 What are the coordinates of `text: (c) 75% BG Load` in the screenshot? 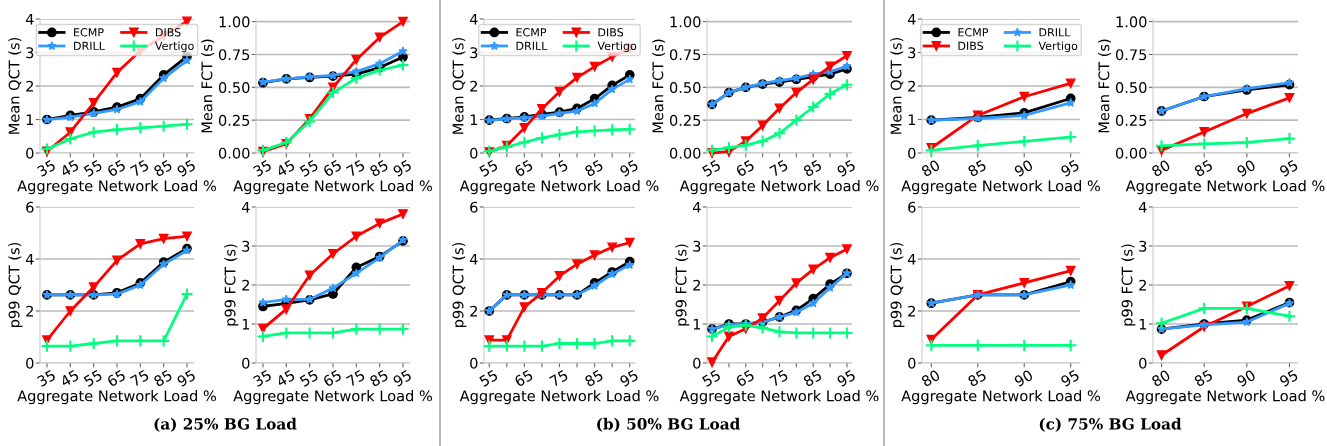 It's located at (1110, 424).